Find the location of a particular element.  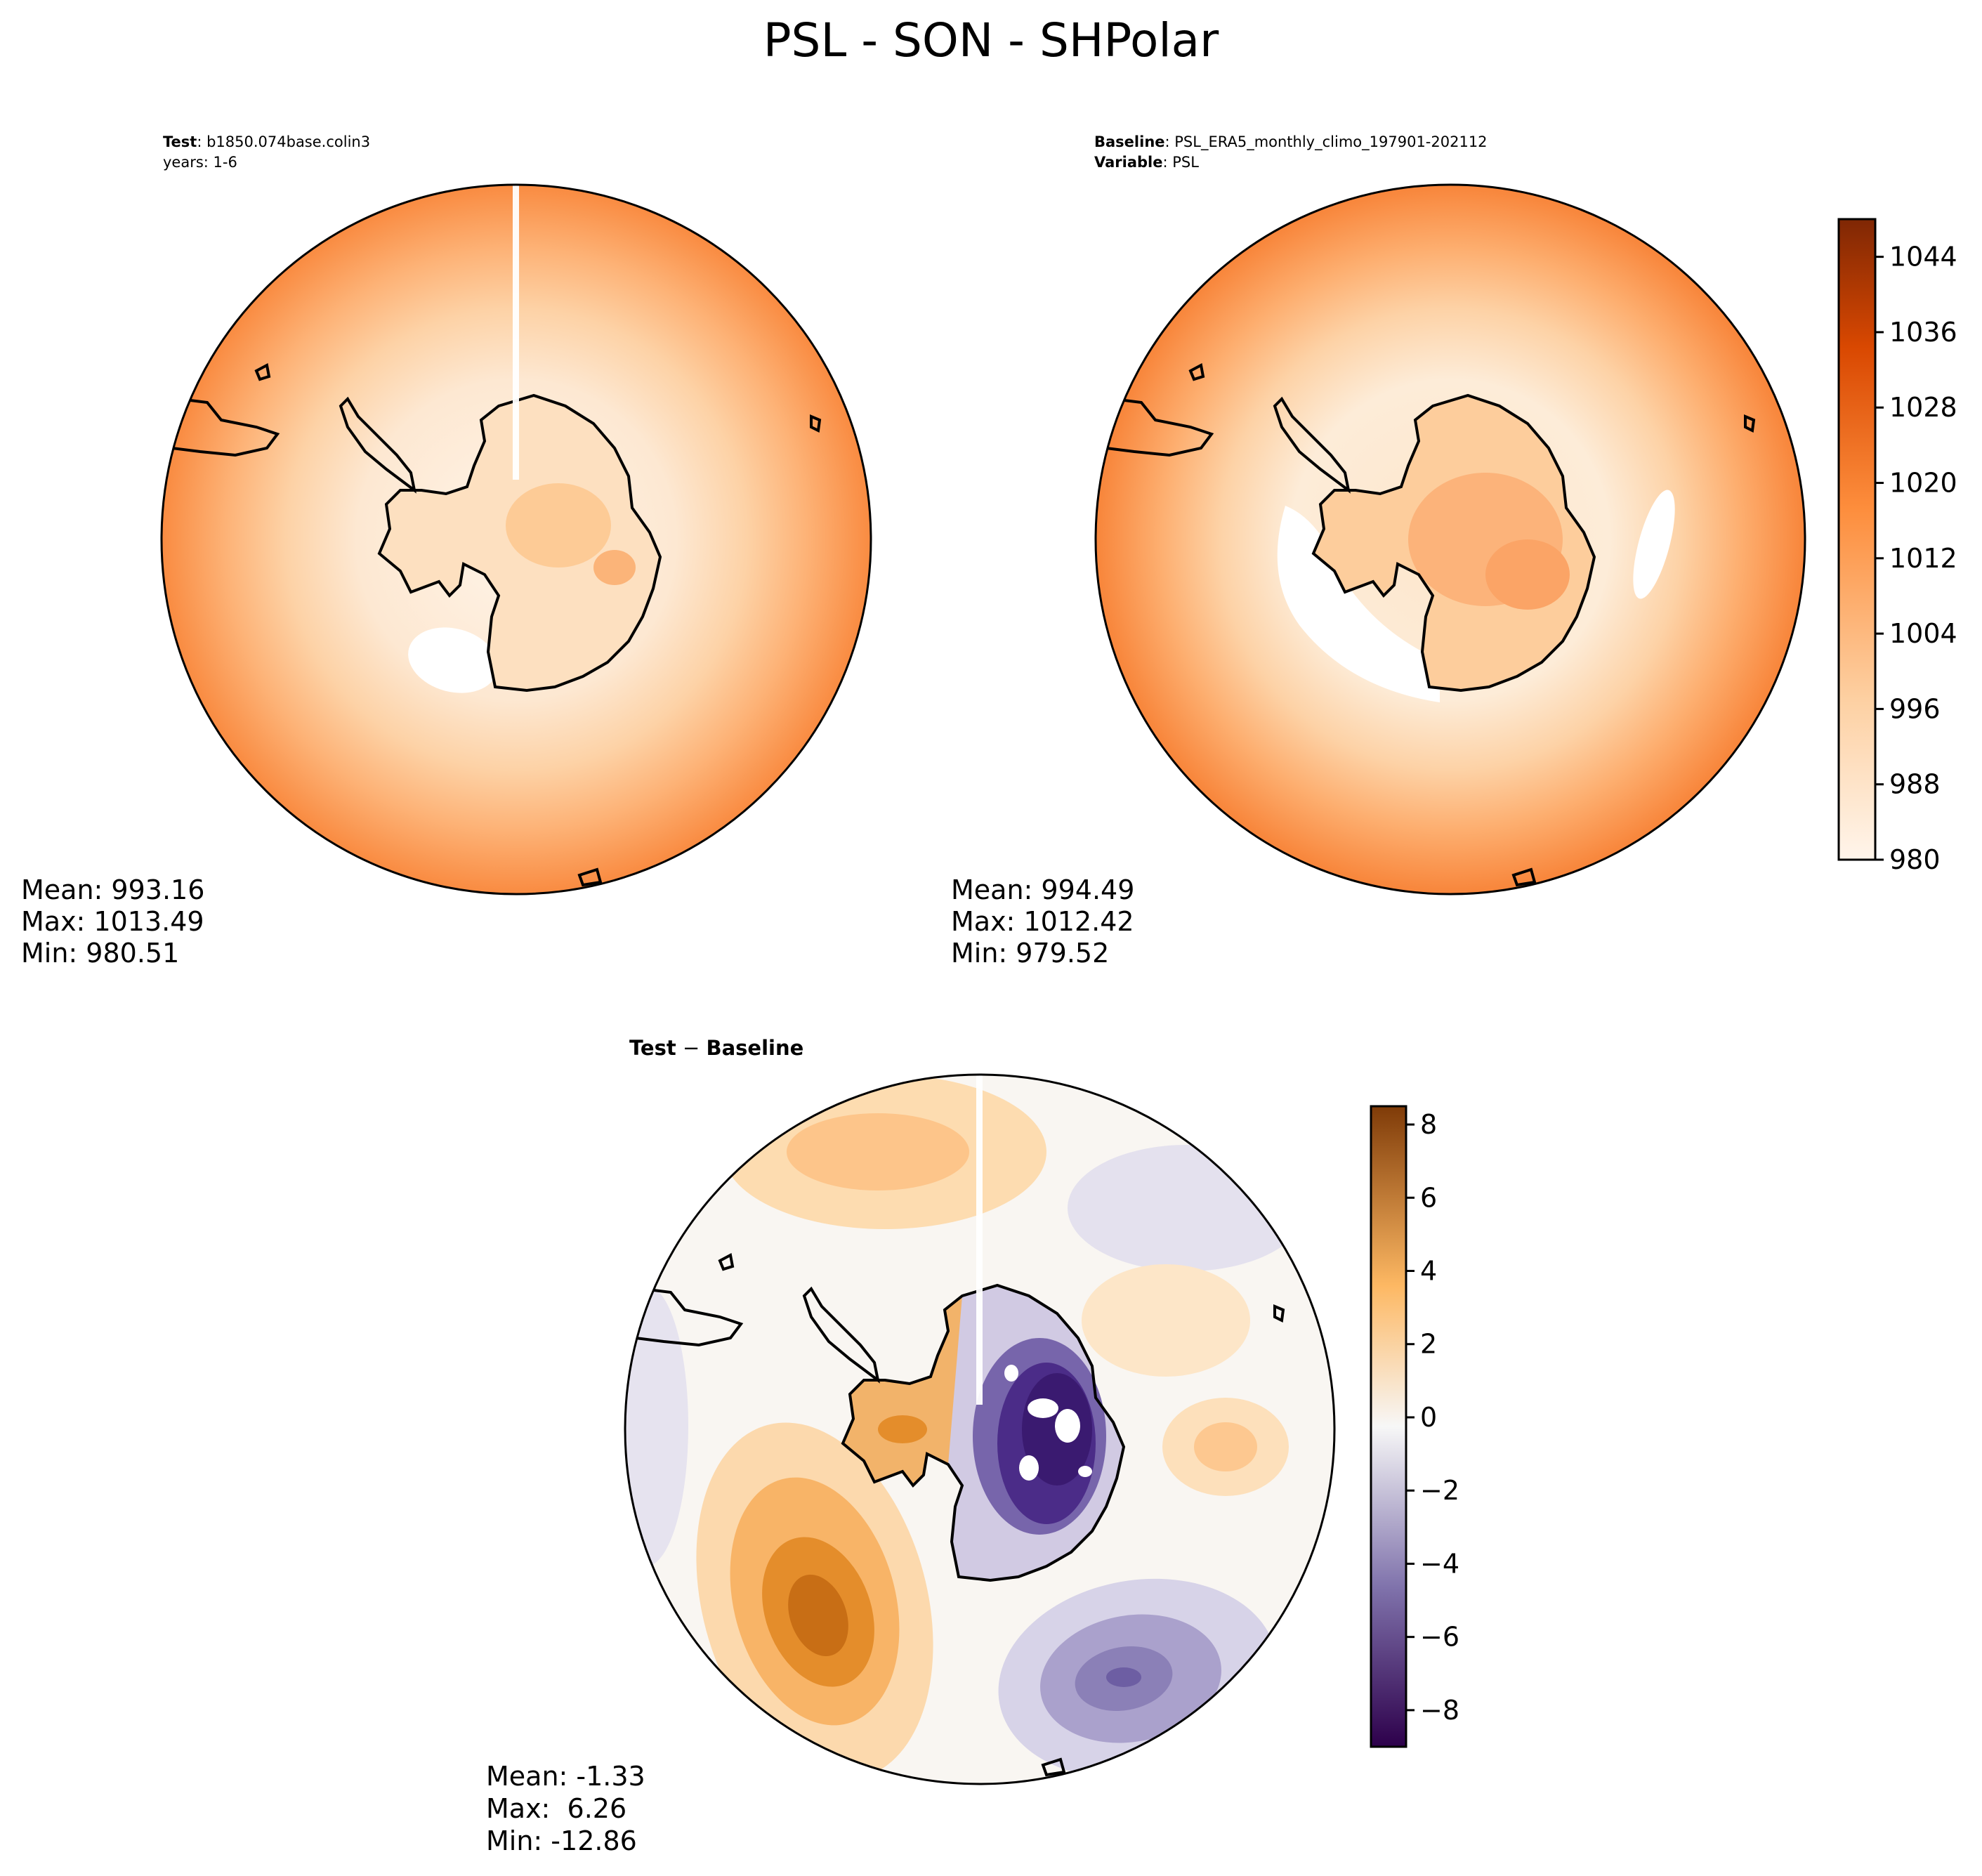

baseline-variable-label: Variable: PSL is located at coordinates (1146, 162).